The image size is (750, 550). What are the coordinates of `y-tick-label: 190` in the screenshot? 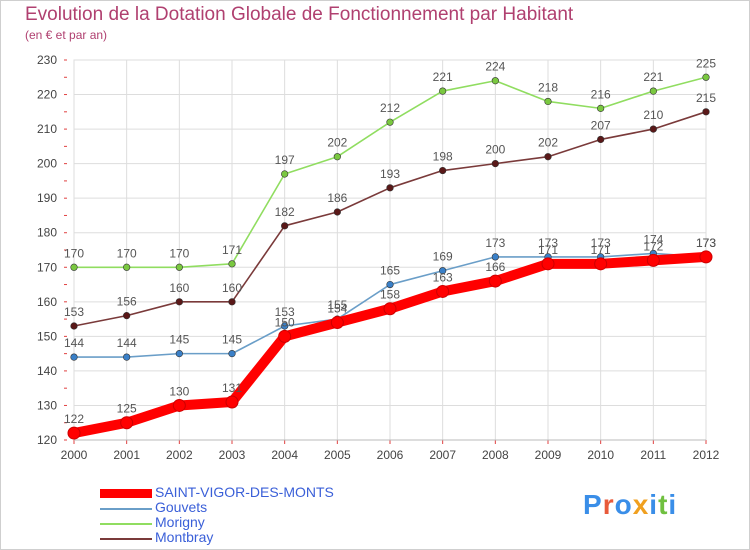 It's located at (47, 198).